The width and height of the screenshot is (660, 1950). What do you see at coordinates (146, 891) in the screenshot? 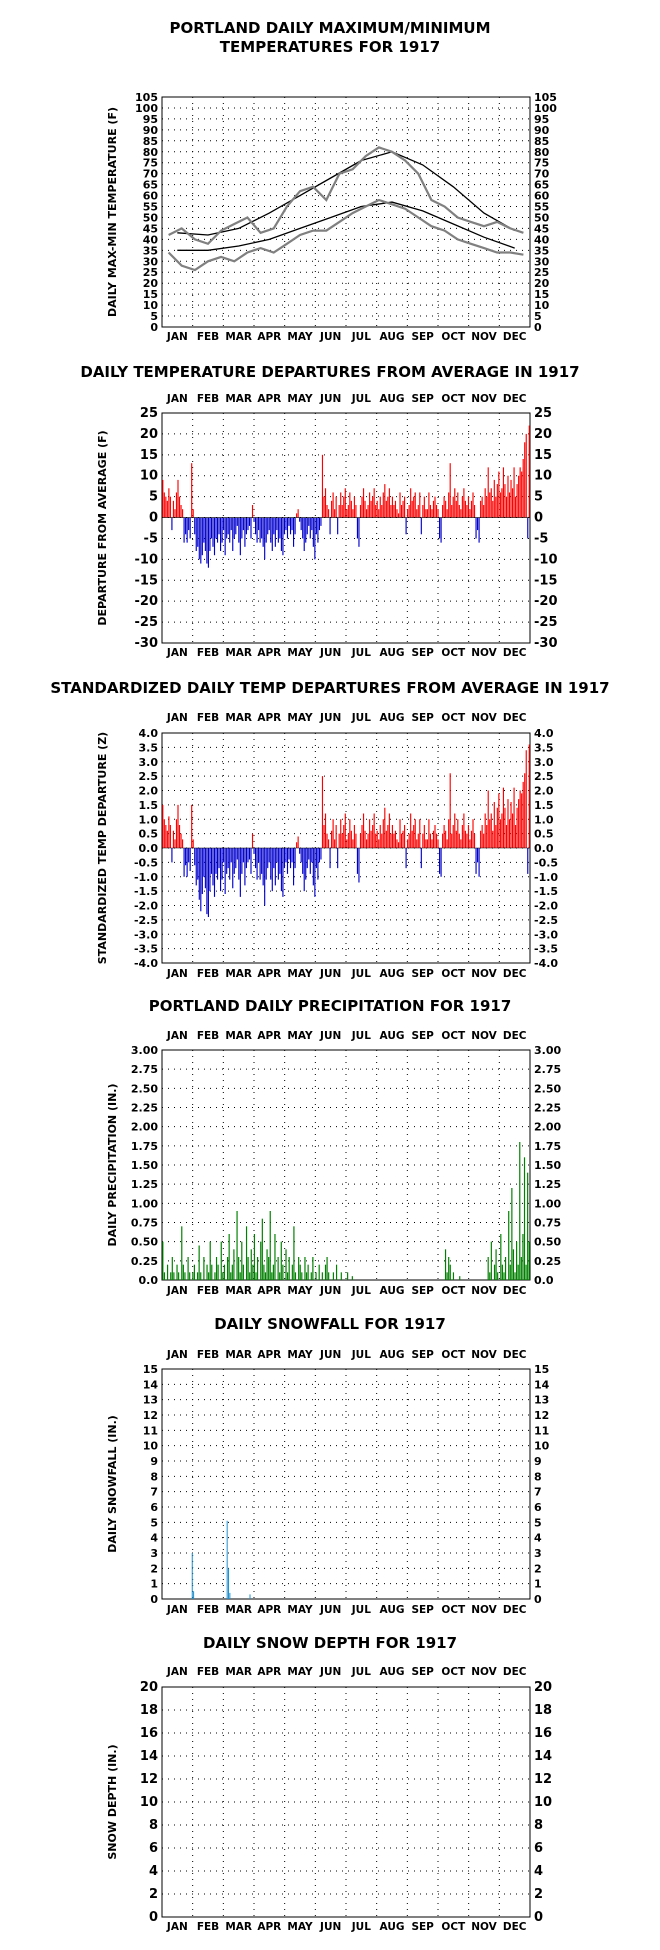
I see `y-tick-label-left: -1.5` at bounding box center [146, 891].